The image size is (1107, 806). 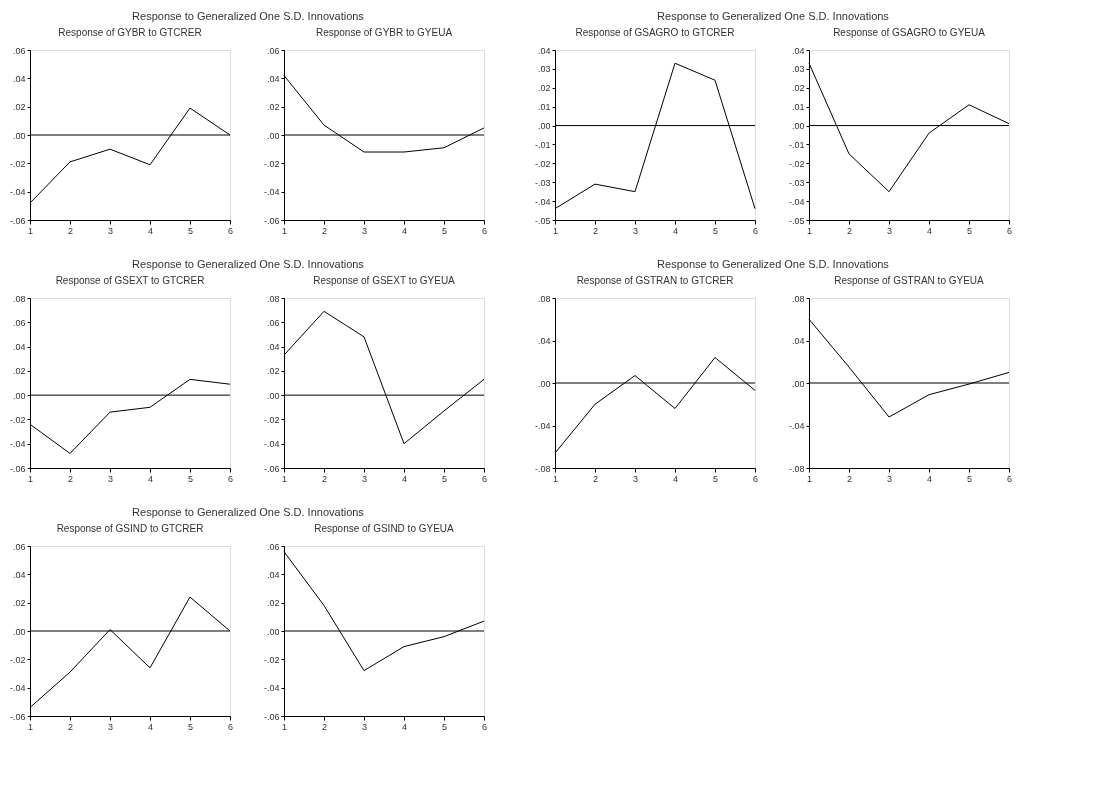 What do you see at coordinates (130, 280) in the screenshot?
I see `chart-title: Response of GSEXT to GTCRER` at bounding box center [130, 280].